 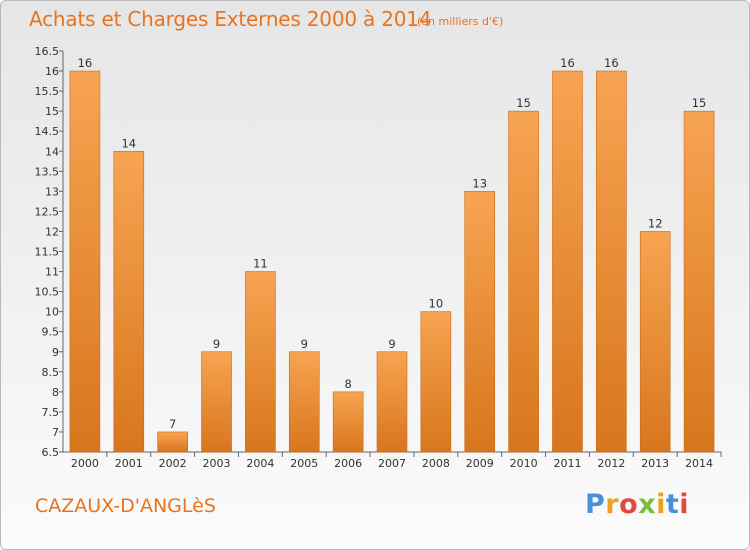 I want to click on y-tick-label: 15, so click(x=52, y=111).